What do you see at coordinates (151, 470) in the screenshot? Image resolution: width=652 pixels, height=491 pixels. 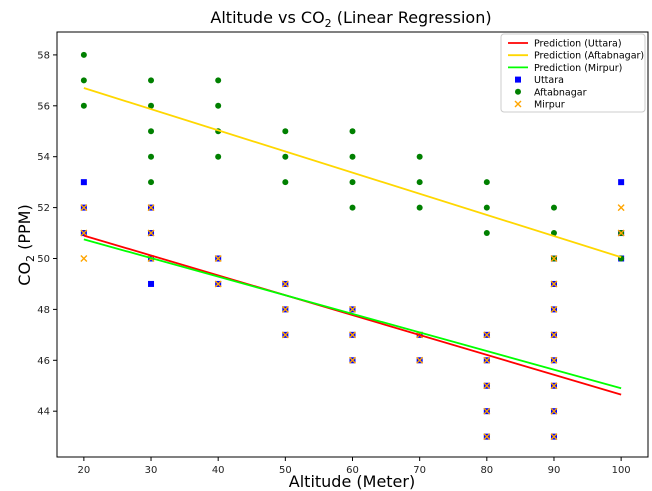 I see `x-tick-label: 30` at bounding box center [151, 470].